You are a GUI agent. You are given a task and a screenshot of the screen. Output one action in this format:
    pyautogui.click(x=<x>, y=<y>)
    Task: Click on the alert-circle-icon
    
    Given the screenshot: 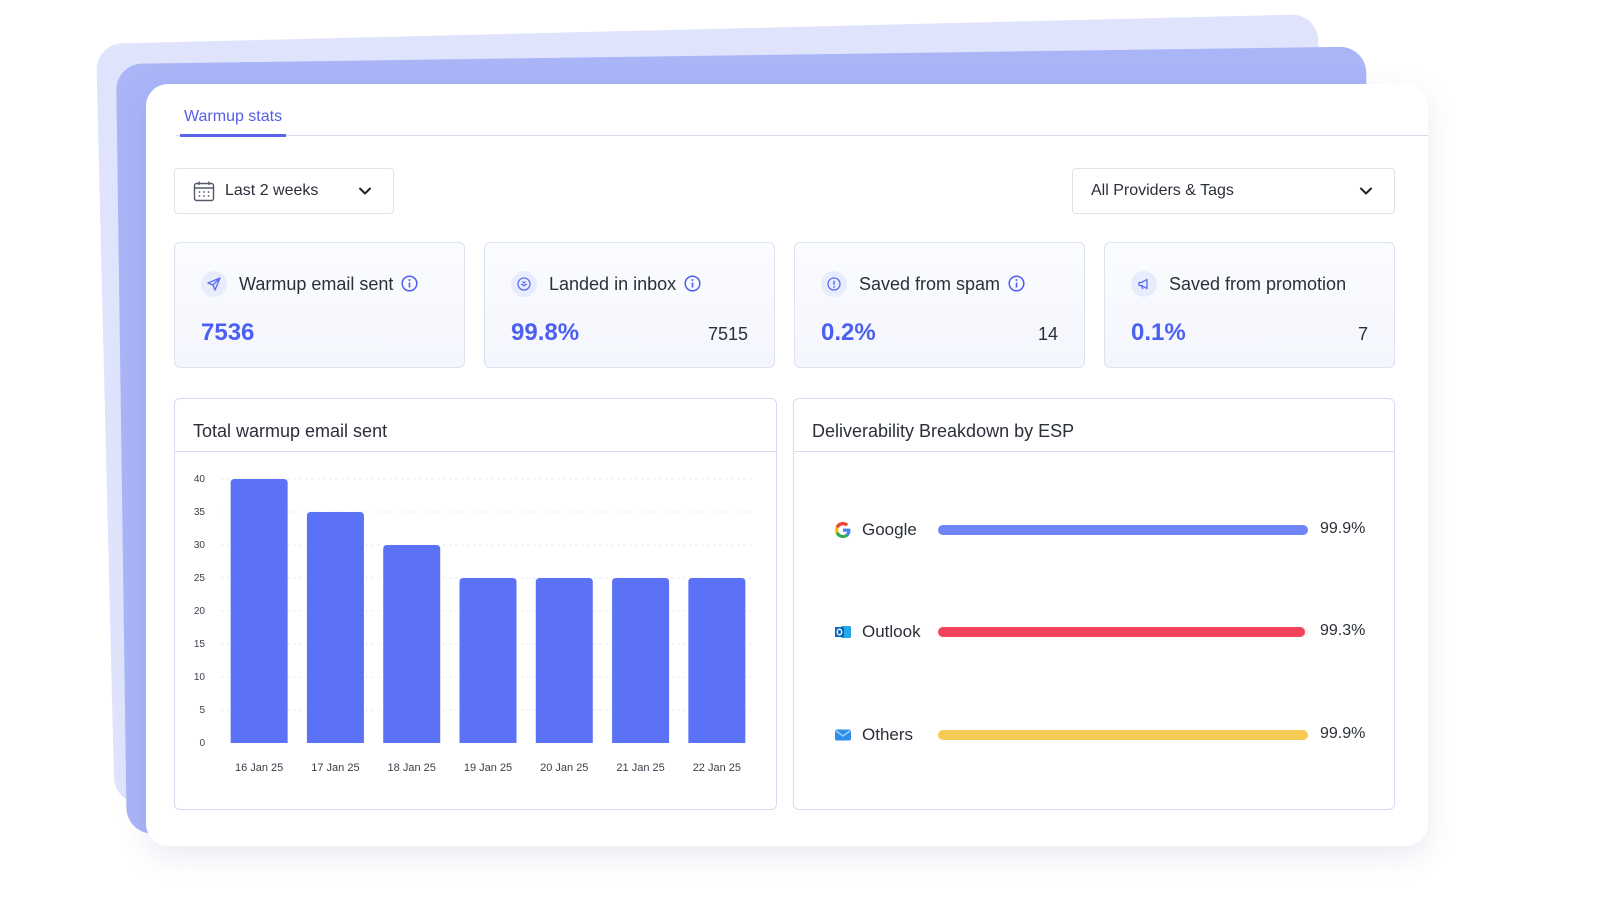 What is the action you would take?
    pyautogui.click(x=834, y=284)
    